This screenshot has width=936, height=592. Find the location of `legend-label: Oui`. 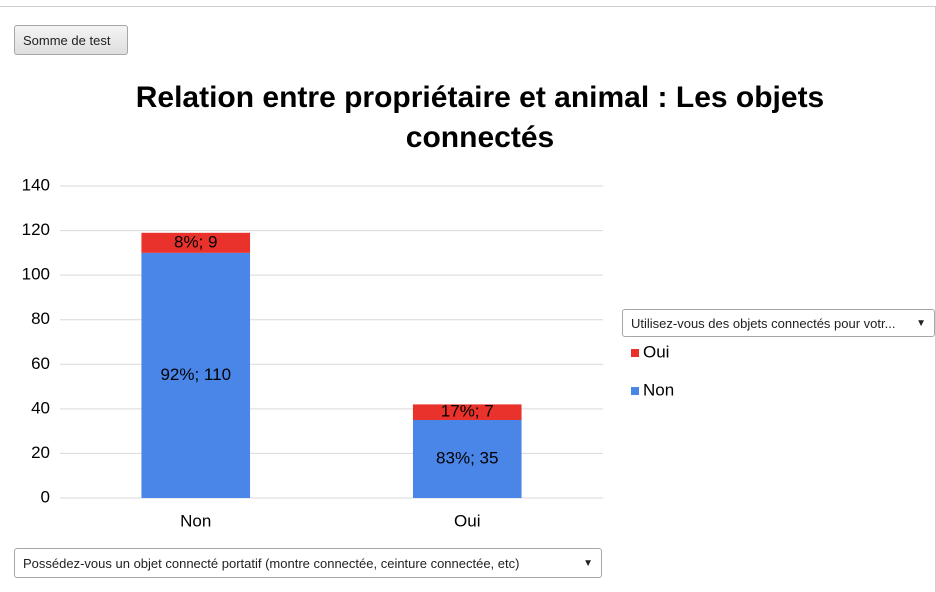

legend-label: Oui is located at coordinates (656, 351).